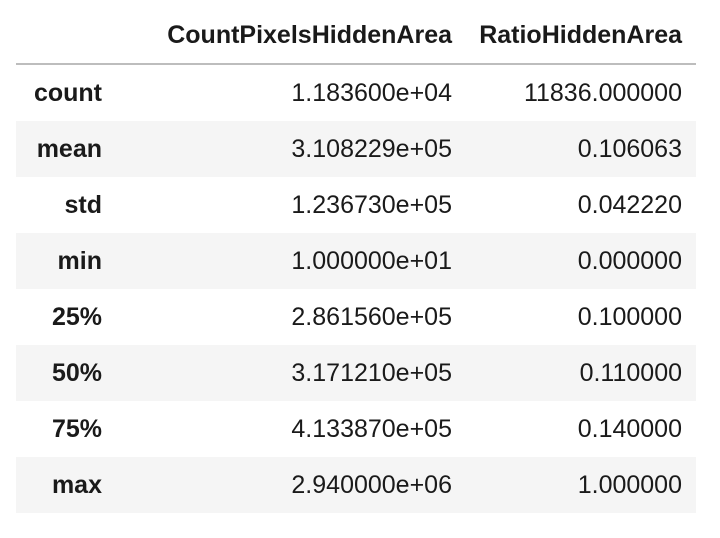  I want to click on table-row: std 1.236730e+05 0.042220, so click(356, 205).